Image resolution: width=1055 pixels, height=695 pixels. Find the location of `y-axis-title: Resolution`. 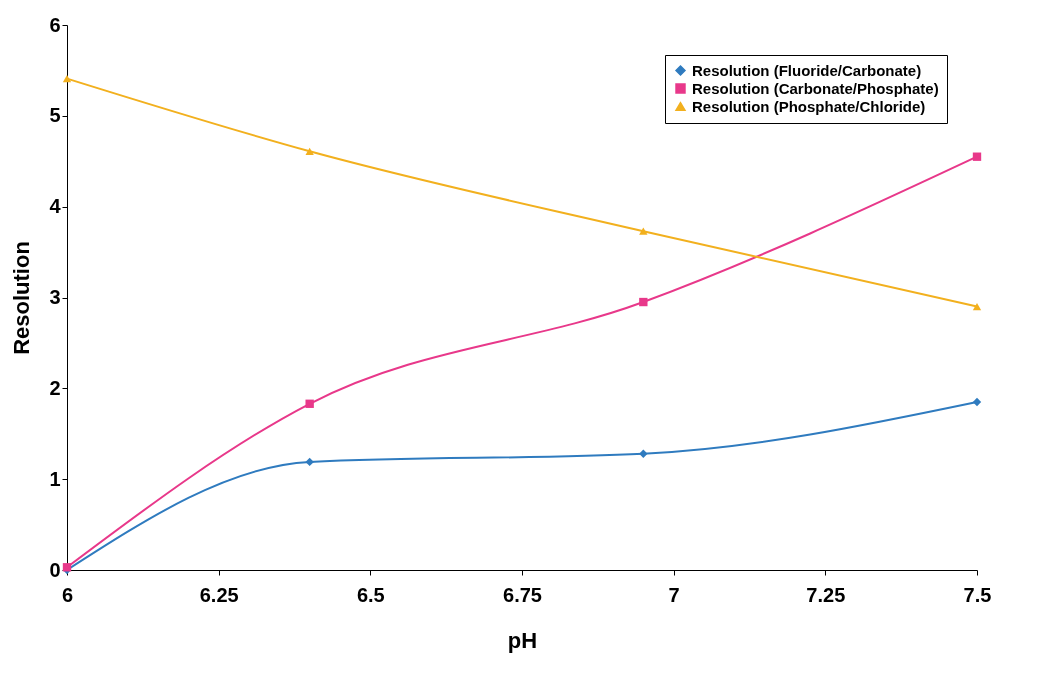

y-axis-title: Resolution is located at coordinates (22, 298).